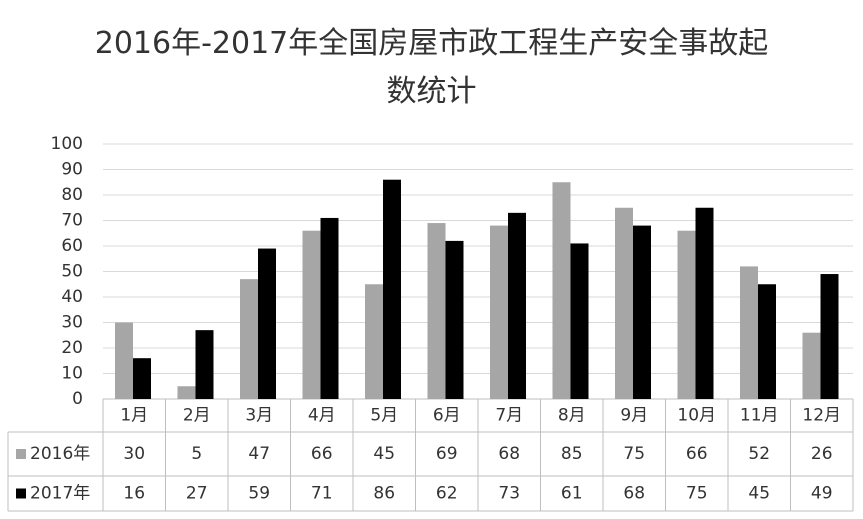  I want to click on y-tick-label: 10, so click(72, 374).